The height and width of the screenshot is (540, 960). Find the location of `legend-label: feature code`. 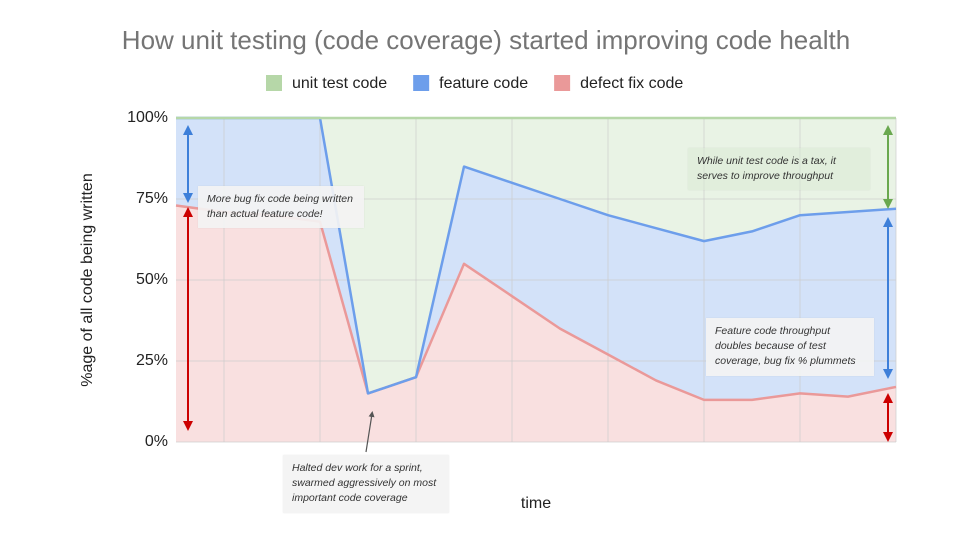

legend-label: feature code is located at coordinates (483, 83).